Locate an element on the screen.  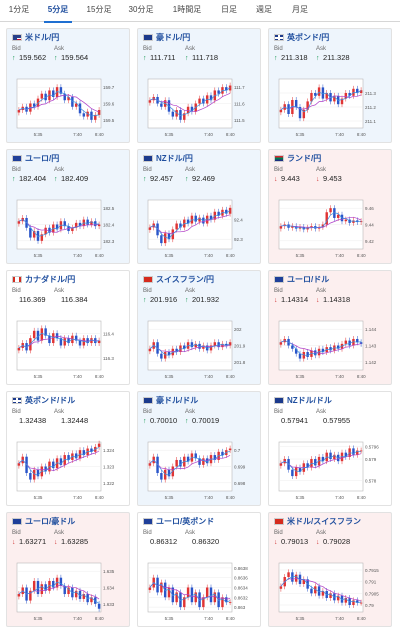
currency-pair-name: NZドル/円 is located at coordinates (174, 158).